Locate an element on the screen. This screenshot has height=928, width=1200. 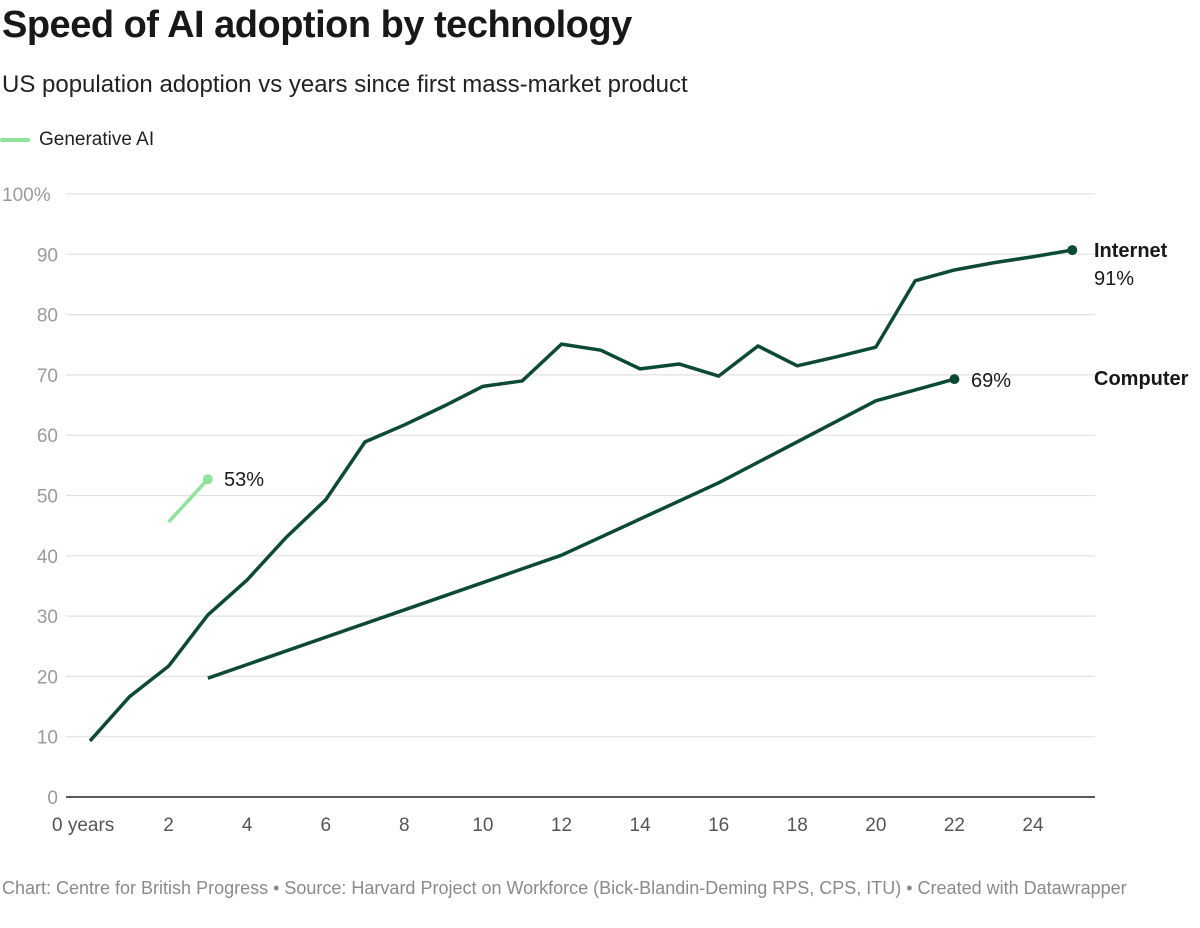
chart-title: Speed of AI adoption by technology is located at coordinates (317, 25).